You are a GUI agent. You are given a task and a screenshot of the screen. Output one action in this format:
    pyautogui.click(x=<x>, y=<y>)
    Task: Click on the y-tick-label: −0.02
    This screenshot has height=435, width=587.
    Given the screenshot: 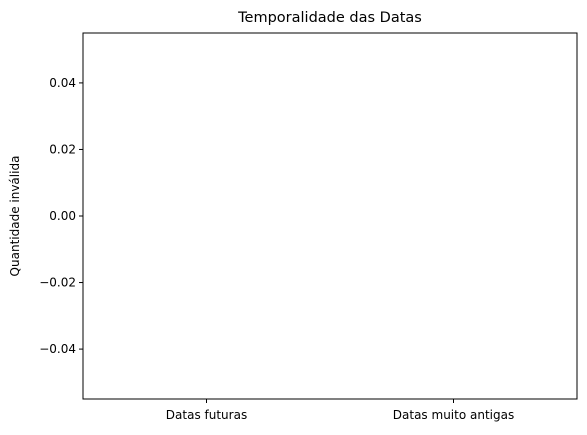 What is the action you would take?
    pyautogui.click(x=57, y=283)
    